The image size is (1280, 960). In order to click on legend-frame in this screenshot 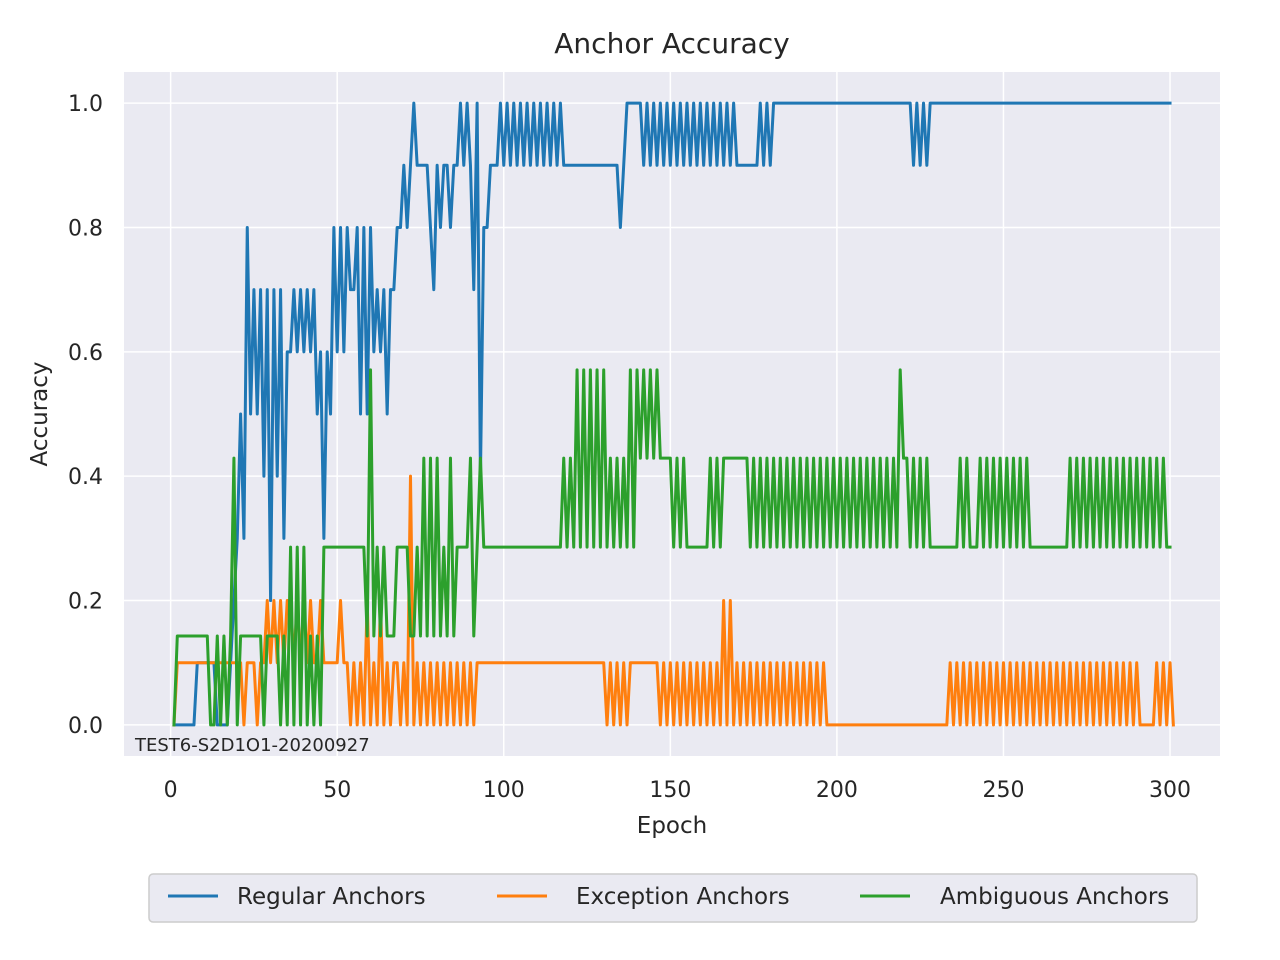, I will do `click(673, 898)`.